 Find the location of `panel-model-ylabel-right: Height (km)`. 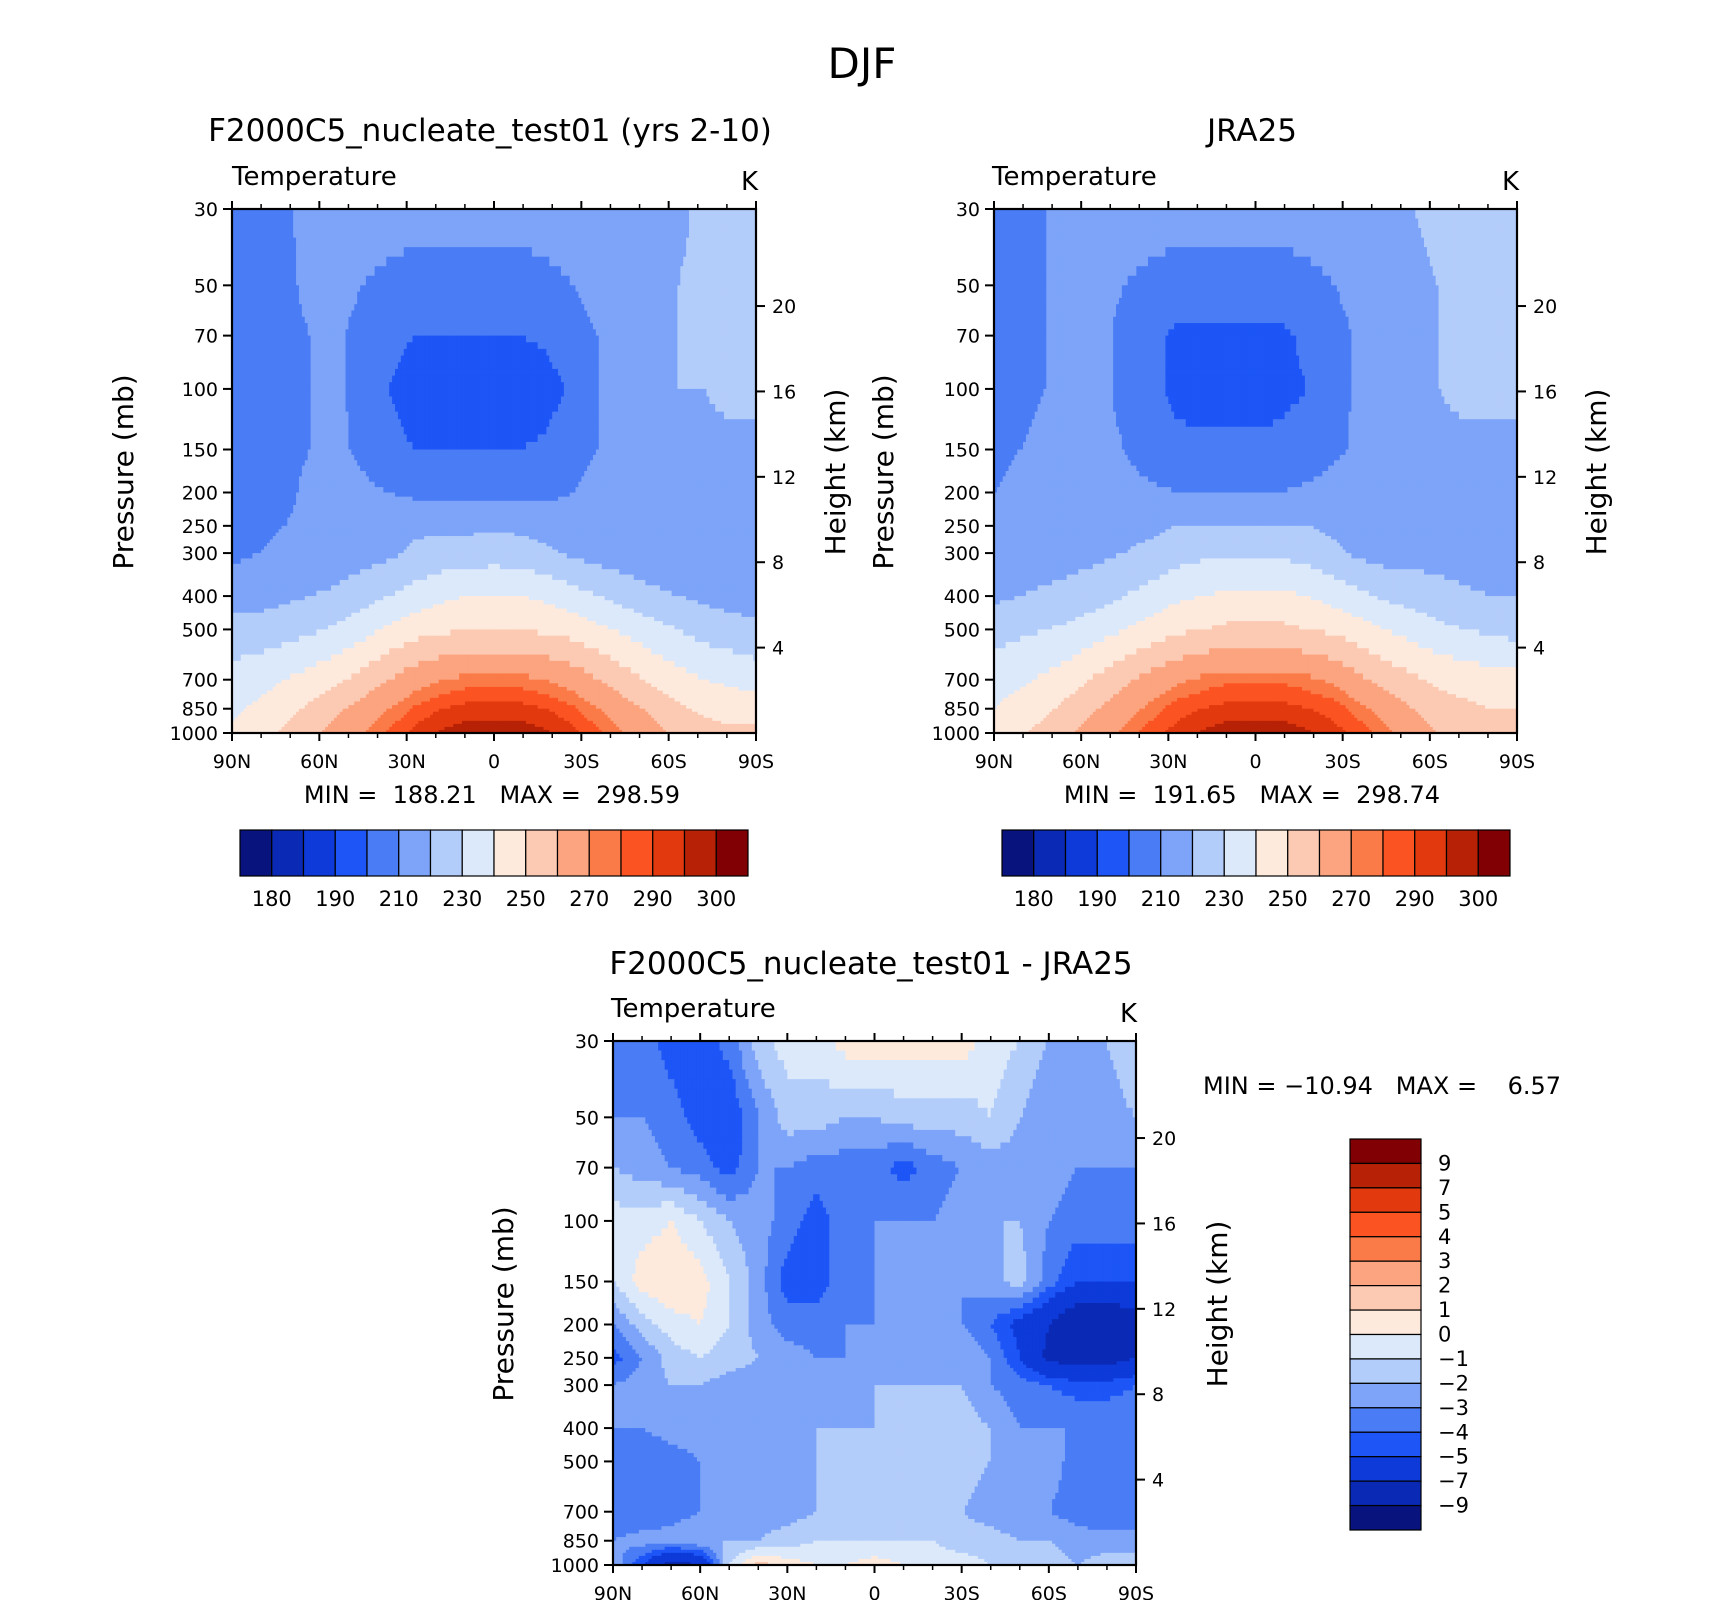

panel-model-ylabel-right: Height (km) is located at coordinates (835, 472).